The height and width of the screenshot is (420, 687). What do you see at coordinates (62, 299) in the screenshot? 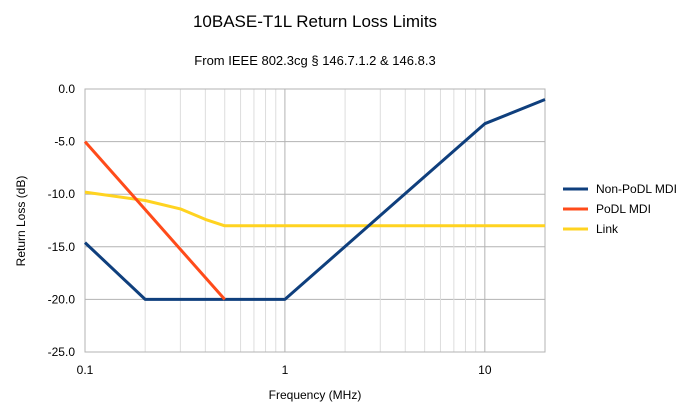
I see `y-tick-label: -20.0` at bounding box center [62, 299].